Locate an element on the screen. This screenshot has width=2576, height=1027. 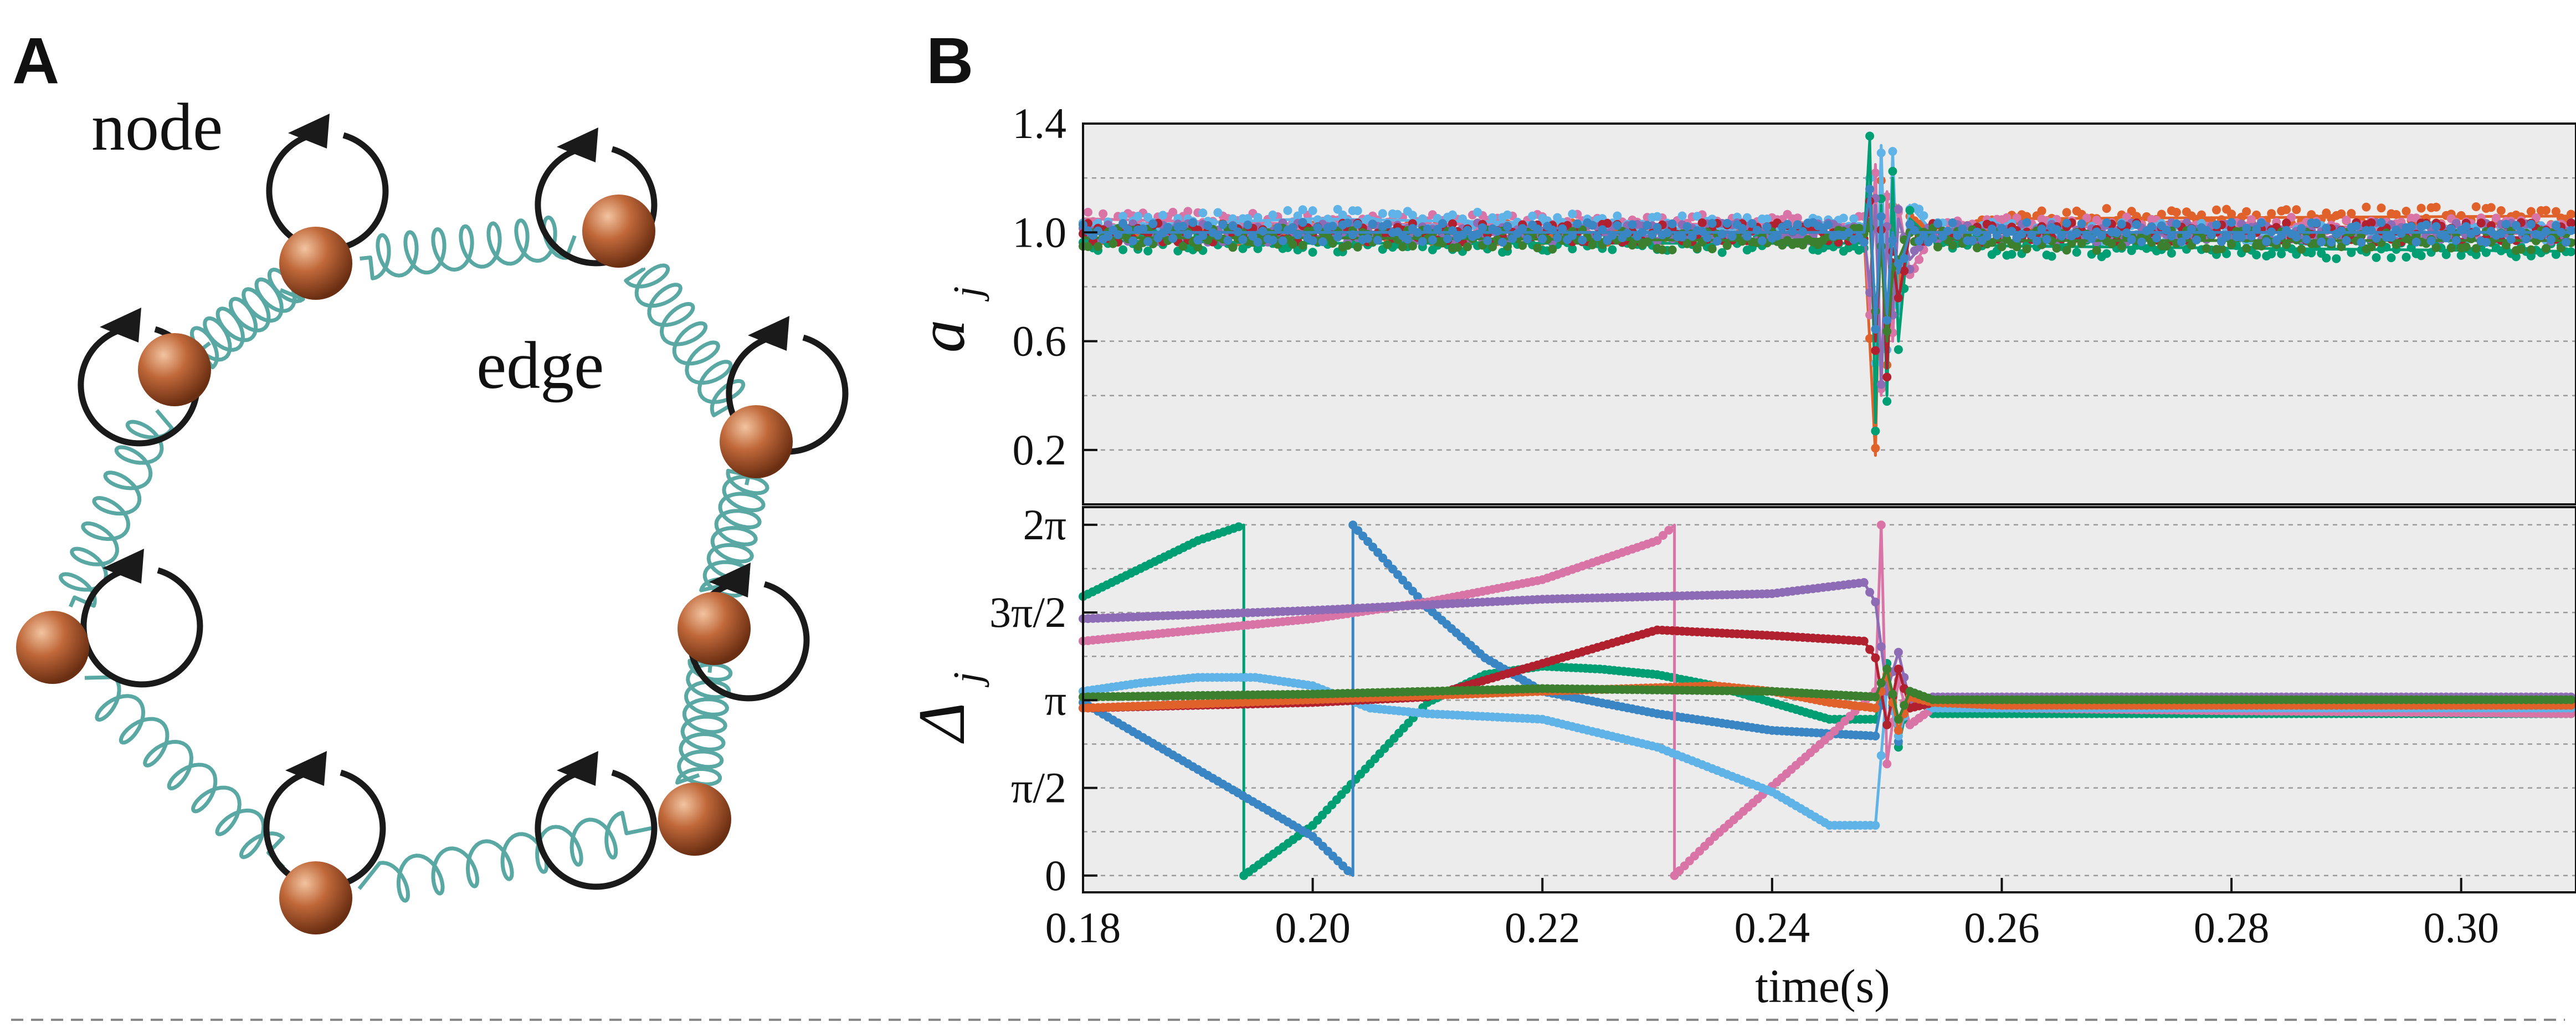
xtick-label-0: 0.18 is located at coordinates (1083, 927).